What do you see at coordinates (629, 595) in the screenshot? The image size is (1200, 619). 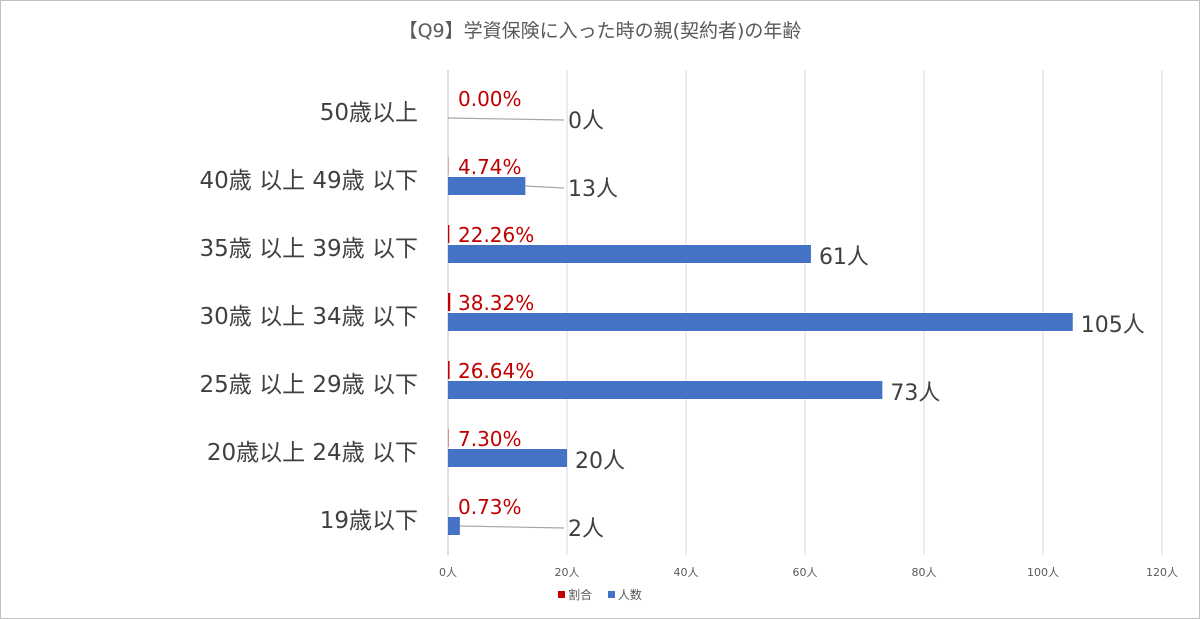 I see `legend-label-count: 人数` at bounding box center [629, 595].